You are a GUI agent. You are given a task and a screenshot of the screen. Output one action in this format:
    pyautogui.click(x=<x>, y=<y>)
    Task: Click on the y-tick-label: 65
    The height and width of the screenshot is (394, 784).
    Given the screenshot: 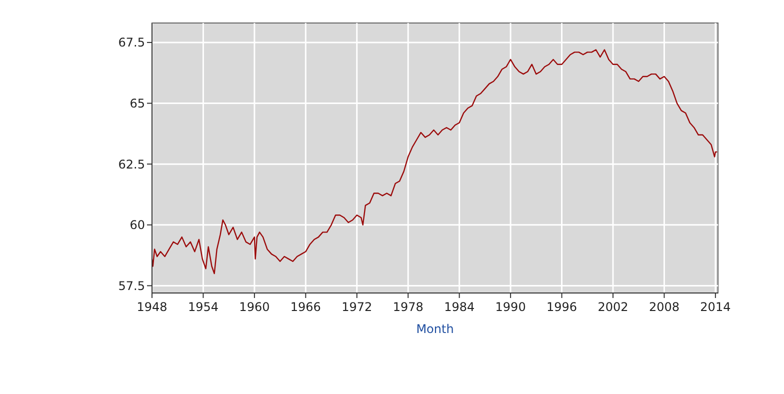 What is the action you would take?
    pyautogui.click(x=137, y=103)
    